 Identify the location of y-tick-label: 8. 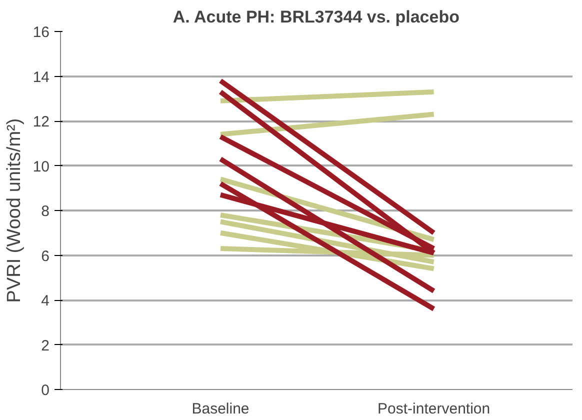
(45, 211).